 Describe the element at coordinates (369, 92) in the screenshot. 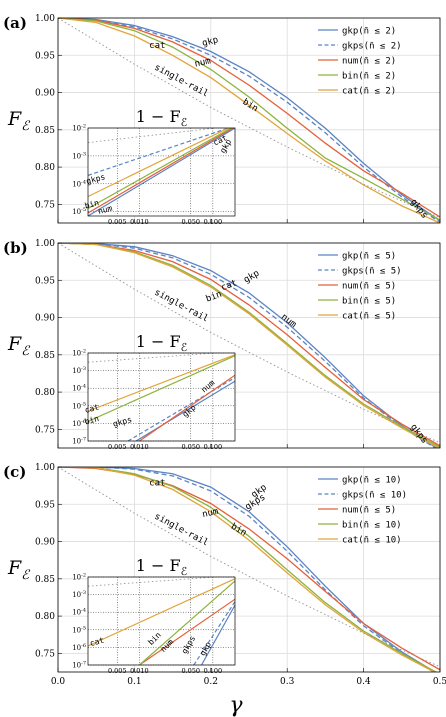

I see `legend-entry-cat: cat(n̄ ≤ 2)` at that location.